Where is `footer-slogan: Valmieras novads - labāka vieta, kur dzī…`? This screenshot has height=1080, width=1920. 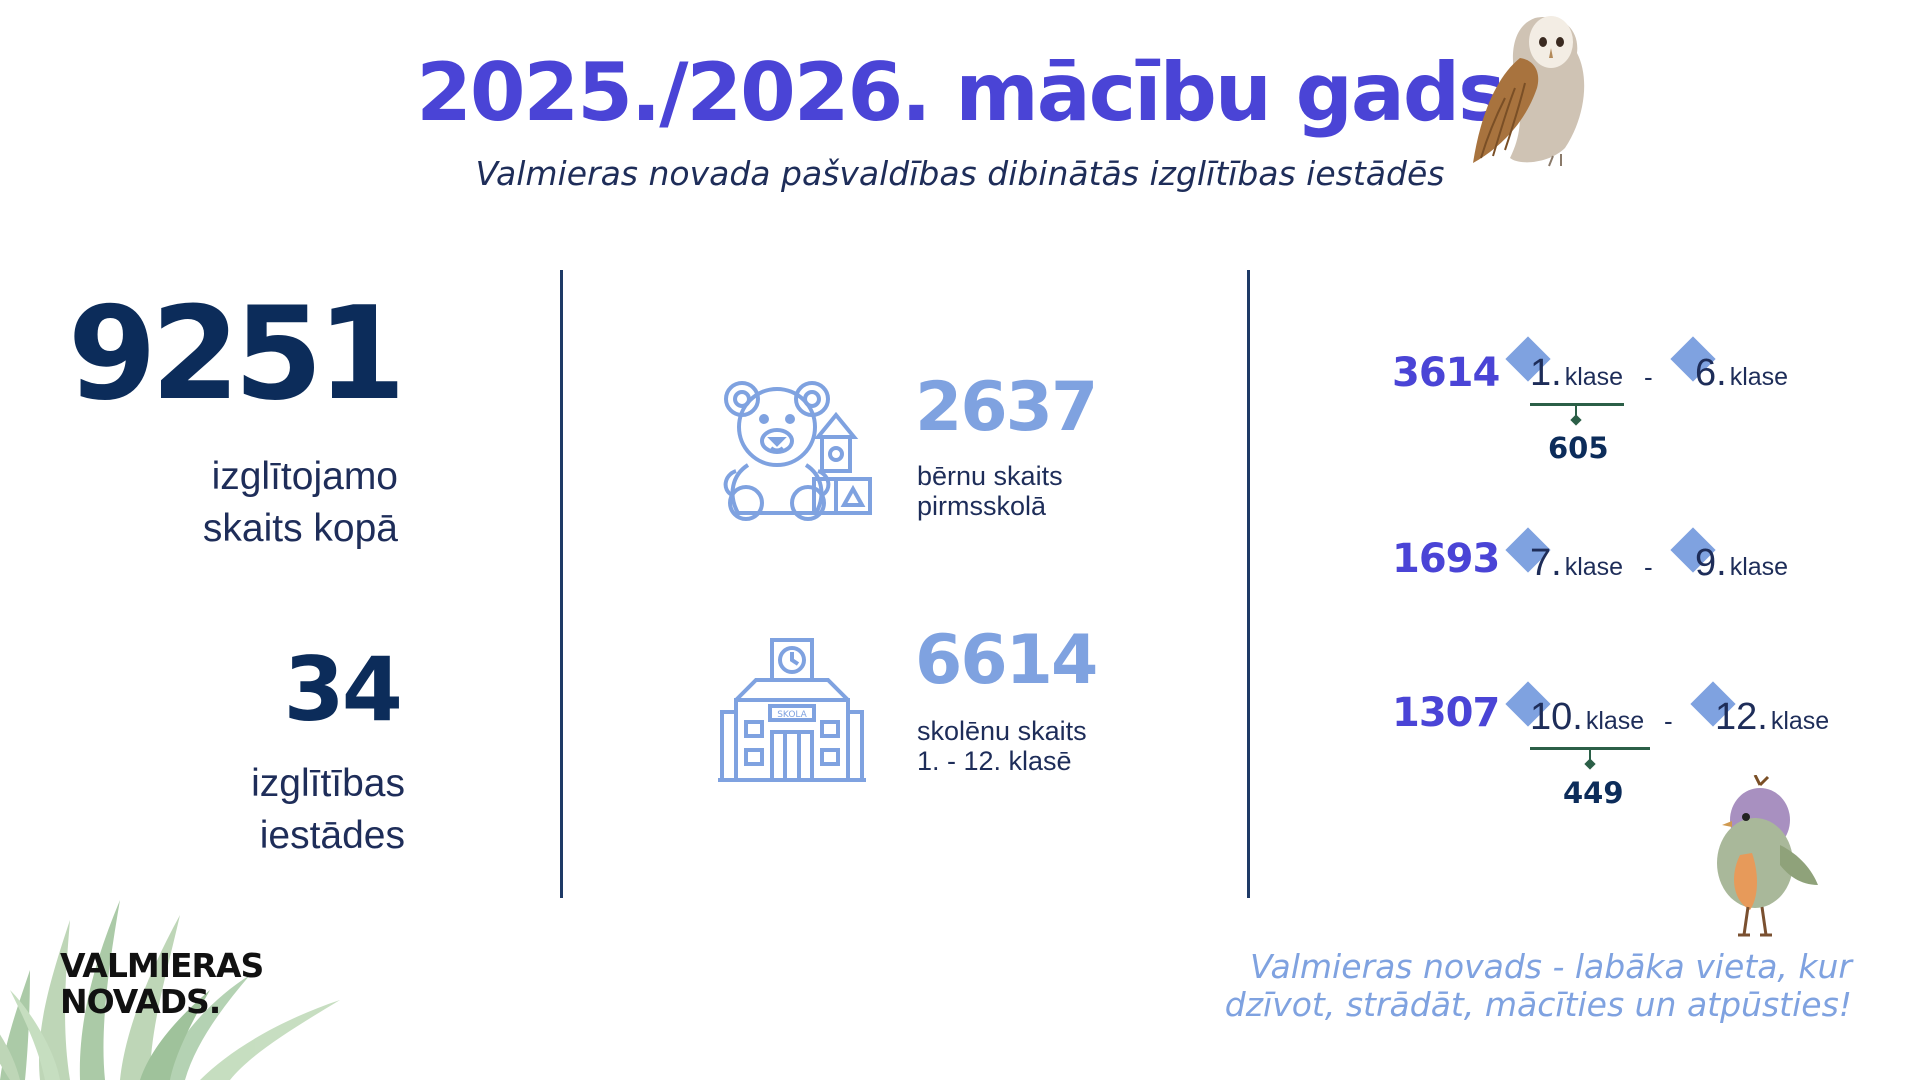
footer-slogan: Valmieras novads - labāka vieta, kur dzī… is located at coordinates (1466, 986).